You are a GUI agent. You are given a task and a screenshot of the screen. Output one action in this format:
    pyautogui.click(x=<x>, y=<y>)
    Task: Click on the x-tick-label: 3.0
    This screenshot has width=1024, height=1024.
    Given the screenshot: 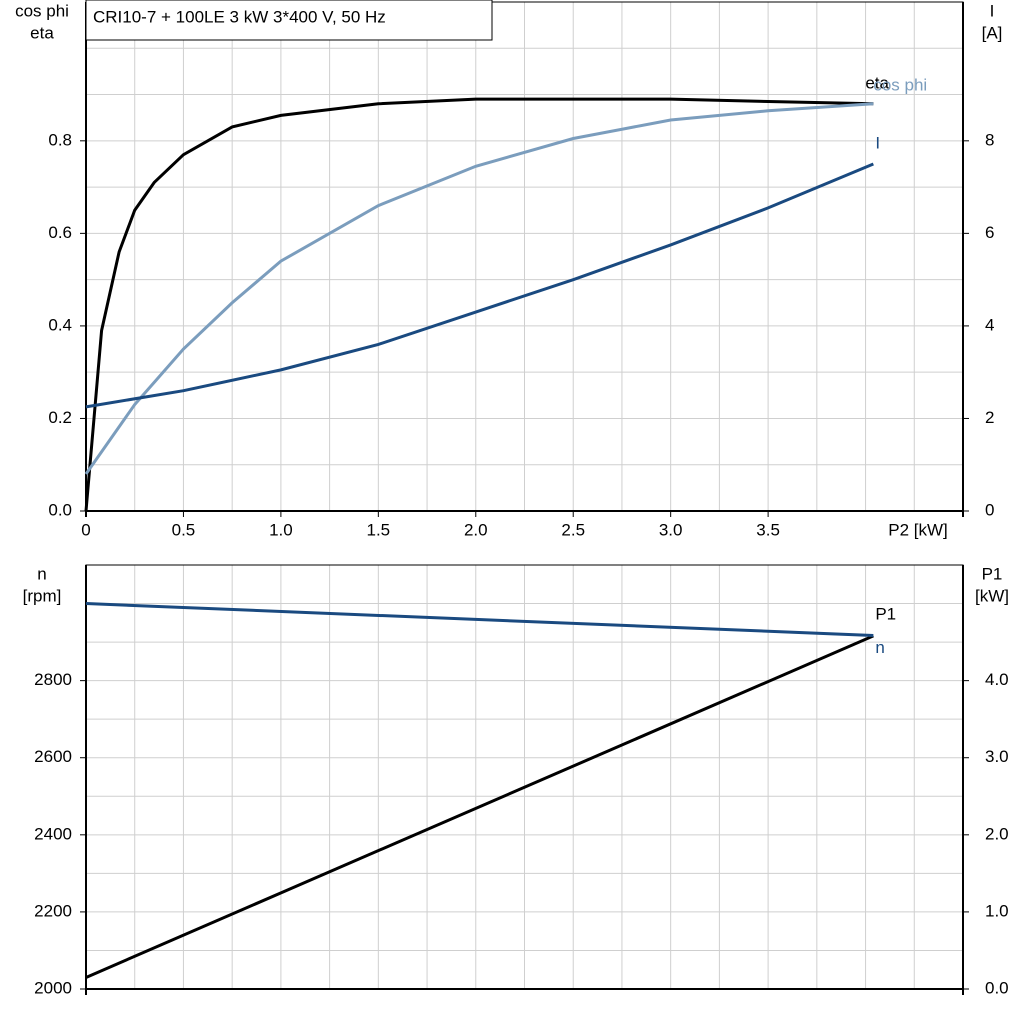 What is the action you would take?
    pyautogui.click(x=671, y=529)
    